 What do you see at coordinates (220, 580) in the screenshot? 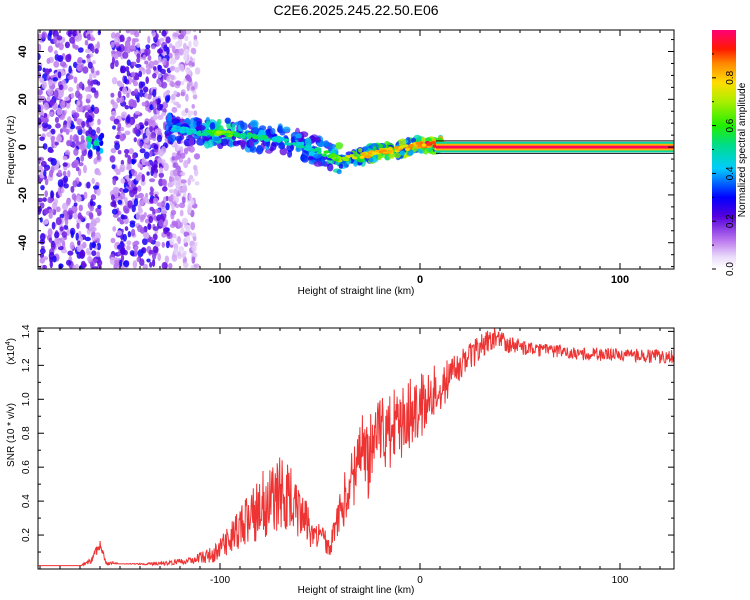
I see `x-tick-label: -100` at bounding box center [220, 580].